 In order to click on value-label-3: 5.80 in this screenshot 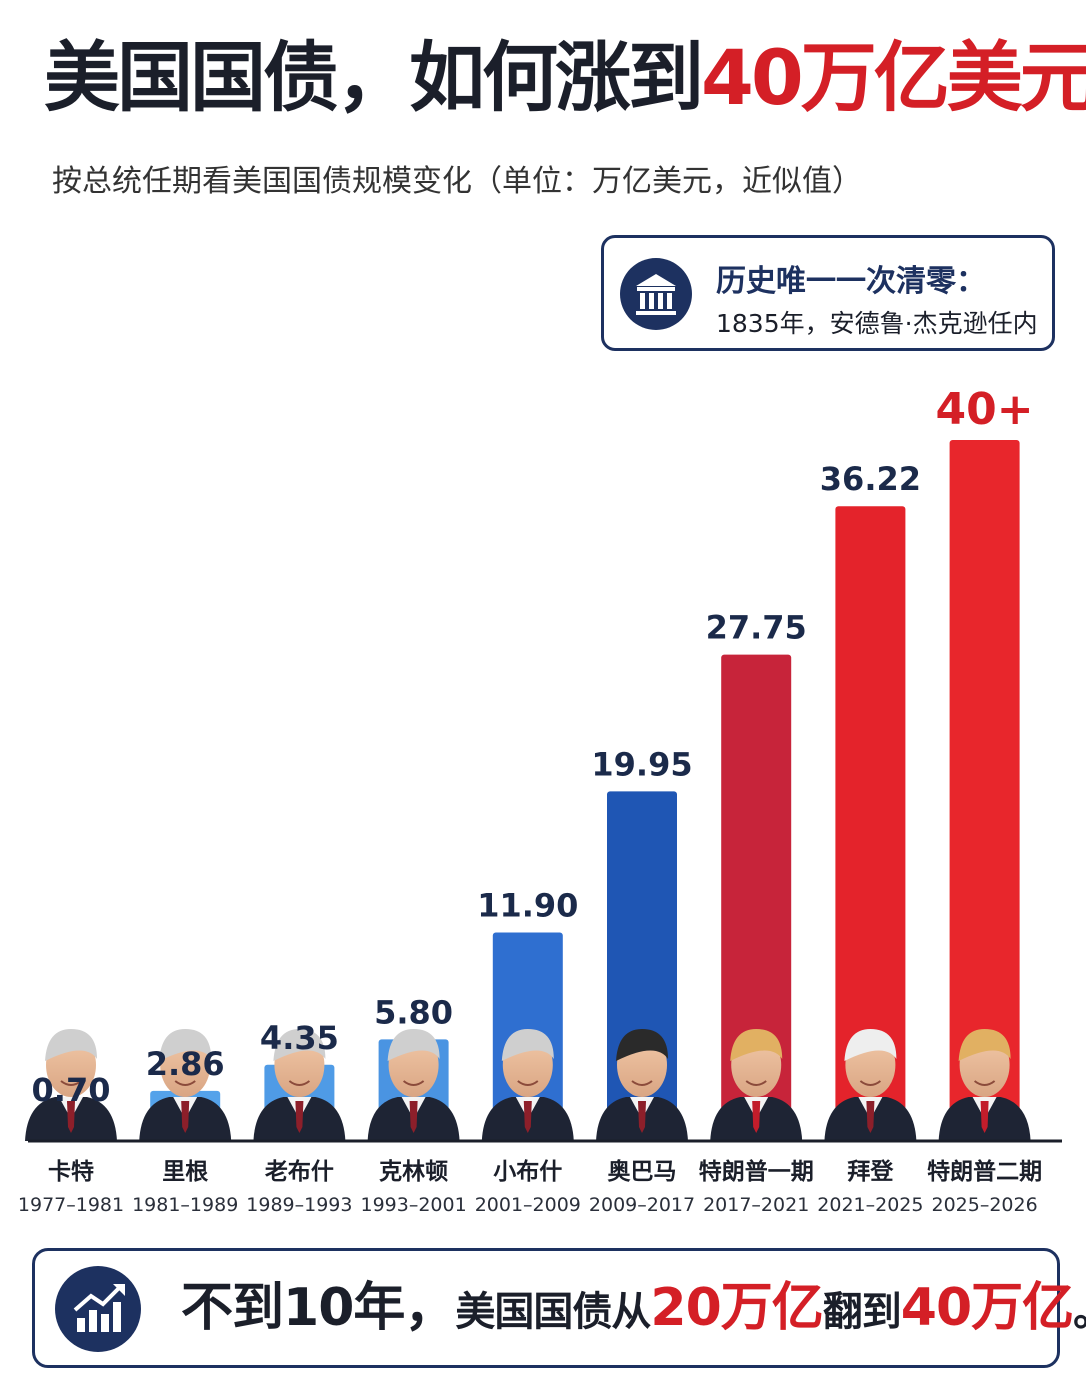, I will do `click(413, 1012)`.